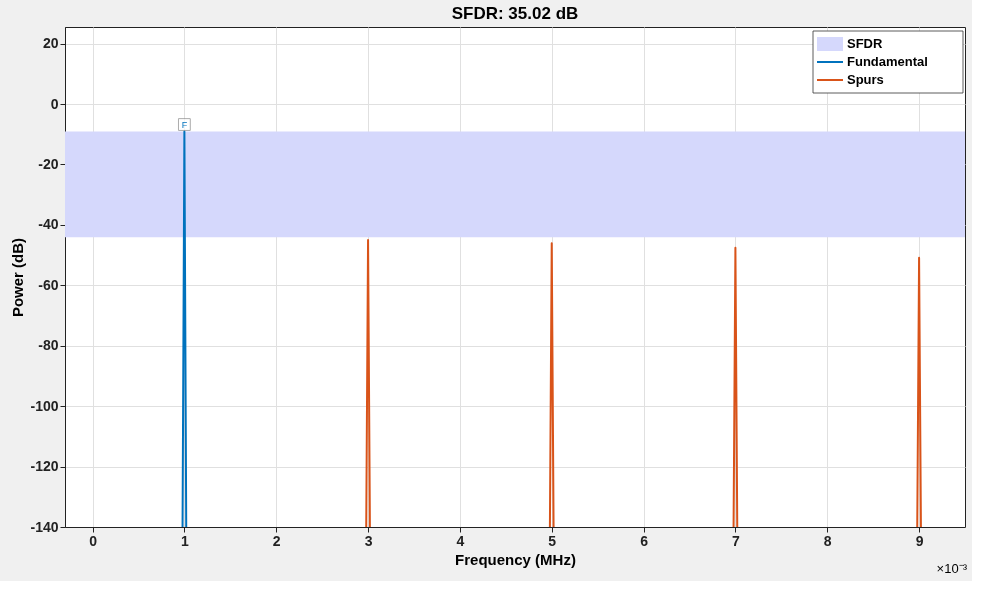  I want to click on y-tick-label: -20, so click(48, 163).